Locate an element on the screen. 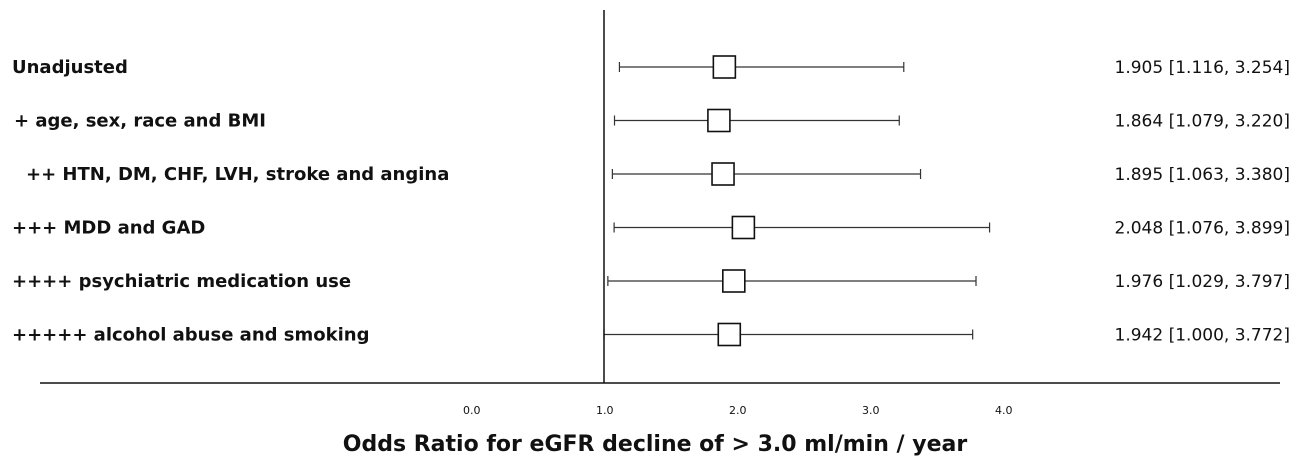 This screenshot has width=1315, height=464. row-label: ++ HTN, DM, CHF, LVH, stroke and angina is located at coordinates (237, 174).